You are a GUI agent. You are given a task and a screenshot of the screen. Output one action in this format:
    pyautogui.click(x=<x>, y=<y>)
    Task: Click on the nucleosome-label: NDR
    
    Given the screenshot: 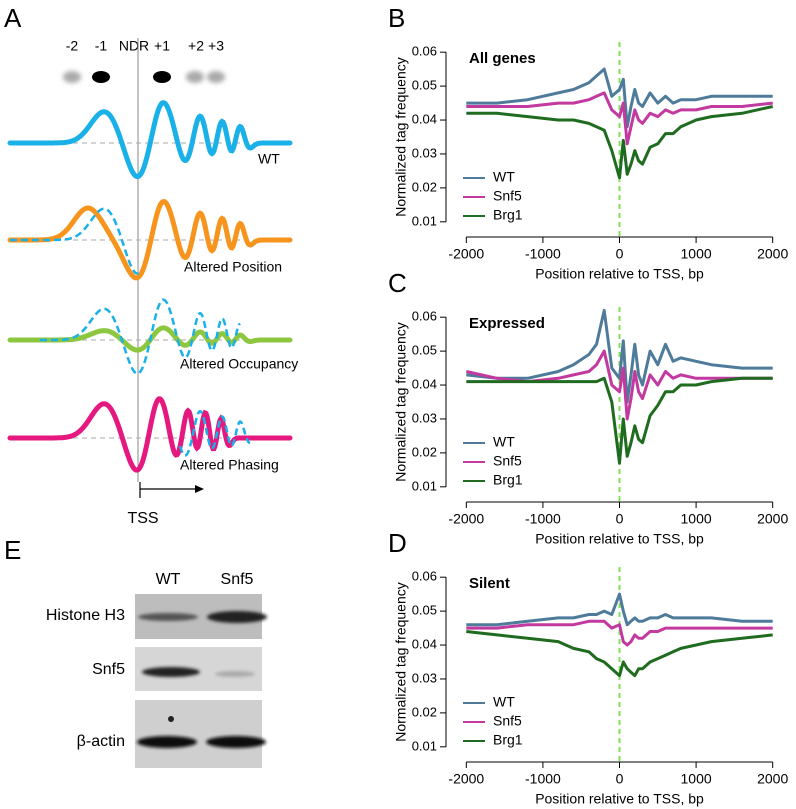 What is the action you would take?
    pyautogui.click(x=134, y=46)
    